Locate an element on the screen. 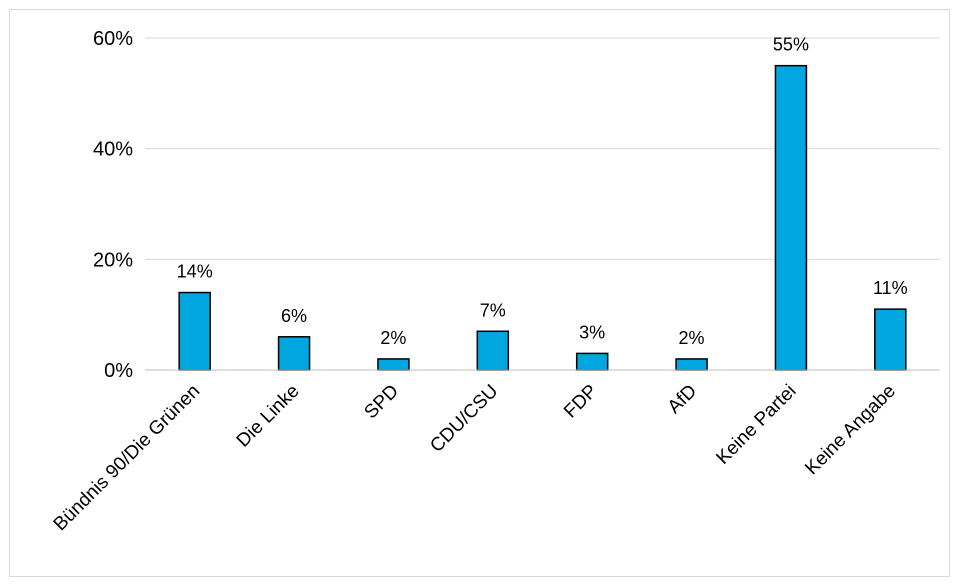  category-label: AfD is located at coordinates (682, 399).